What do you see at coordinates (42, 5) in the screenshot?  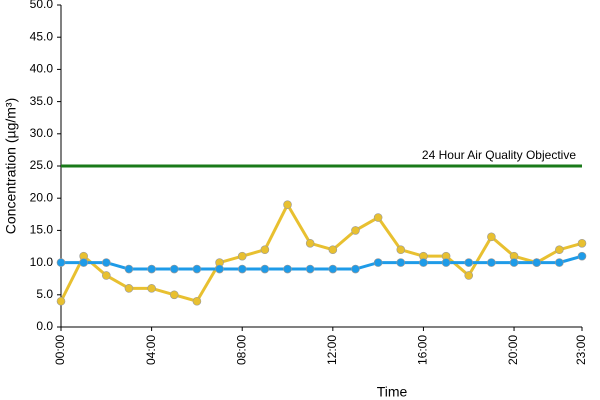 I see `y-tick-label: 50.0` at bounding box center [42, 5].